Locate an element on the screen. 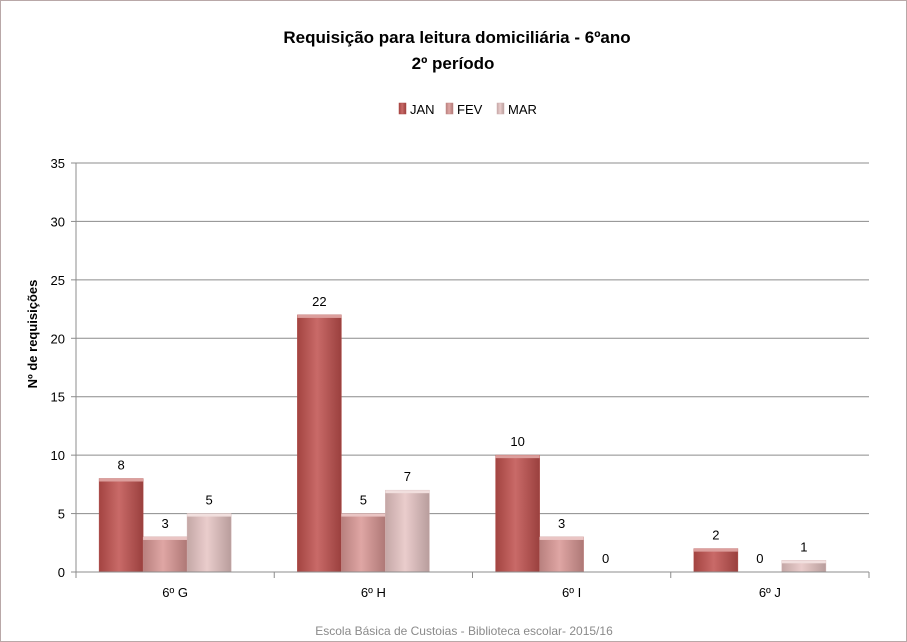 The image size is (907, 642). category-label: 6º H is located at coordinates (373, 592).